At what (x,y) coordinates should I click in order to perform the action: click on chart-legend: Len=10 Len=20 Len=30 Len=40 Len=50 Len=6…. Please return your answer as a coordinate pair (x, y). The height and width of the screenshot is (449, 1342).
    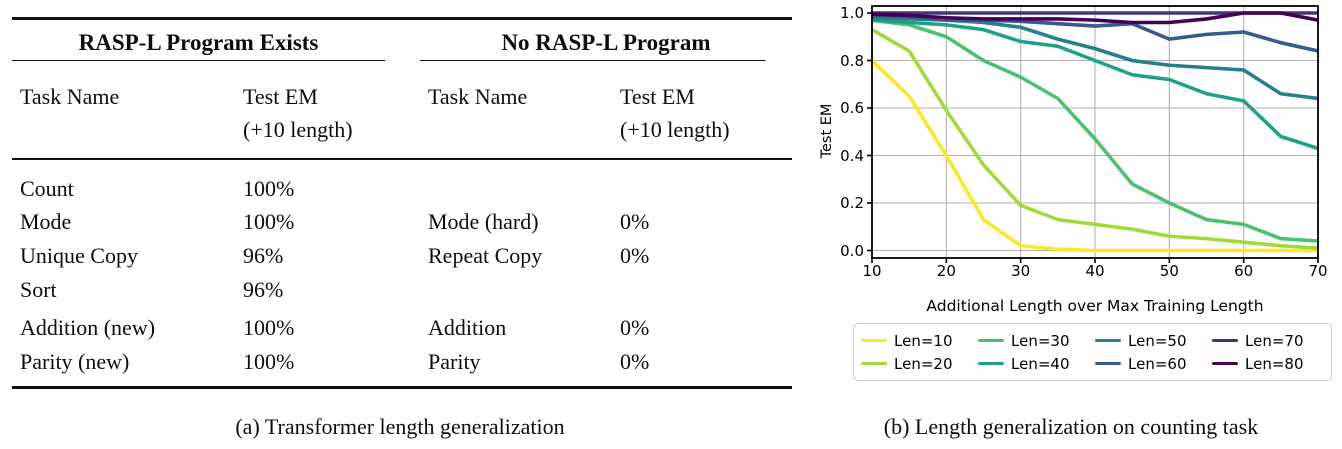
    Looking at the image, I should click on (1092, 352).